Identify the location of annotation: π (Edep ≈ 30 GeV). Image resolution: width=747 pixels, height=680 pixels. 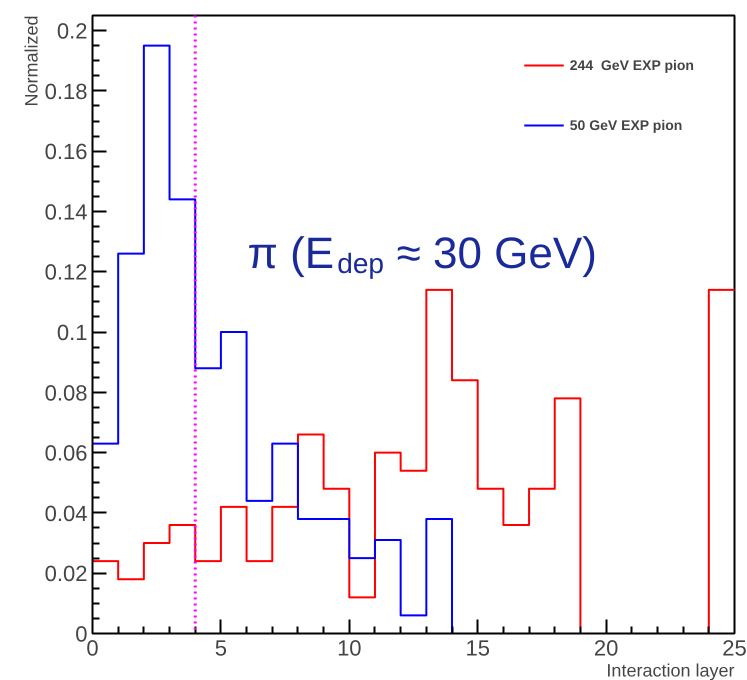
(422, 254).